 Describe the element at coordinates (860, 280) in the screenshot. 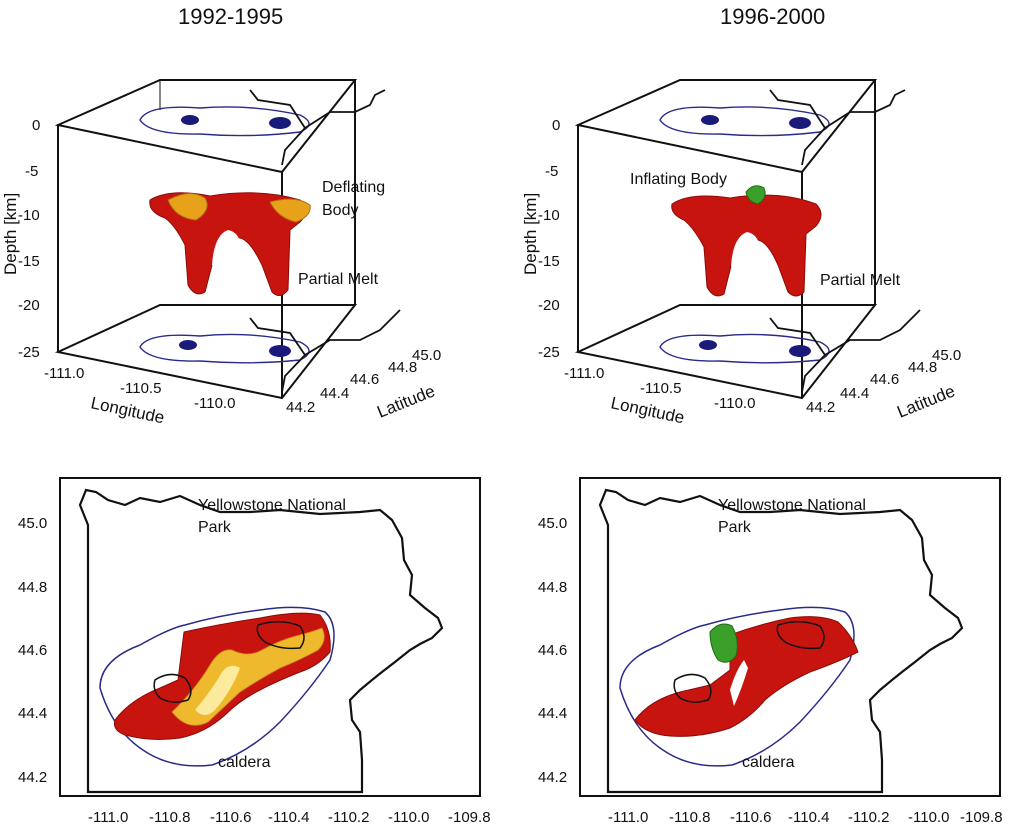

I see `partial-melt-label: Partial Melt` at that location.